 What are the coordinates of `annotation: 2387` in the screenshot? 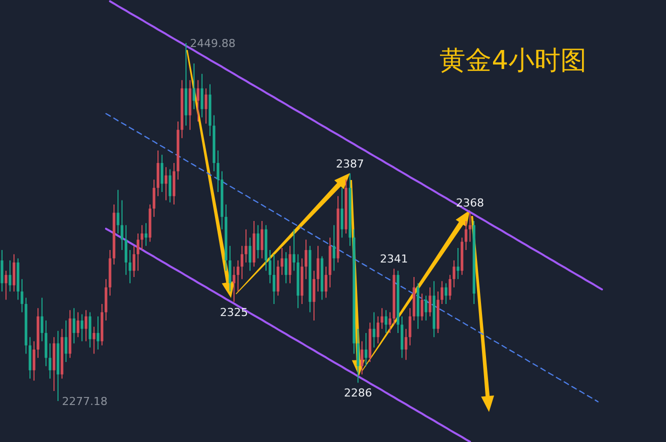 It's located at (350, 163).